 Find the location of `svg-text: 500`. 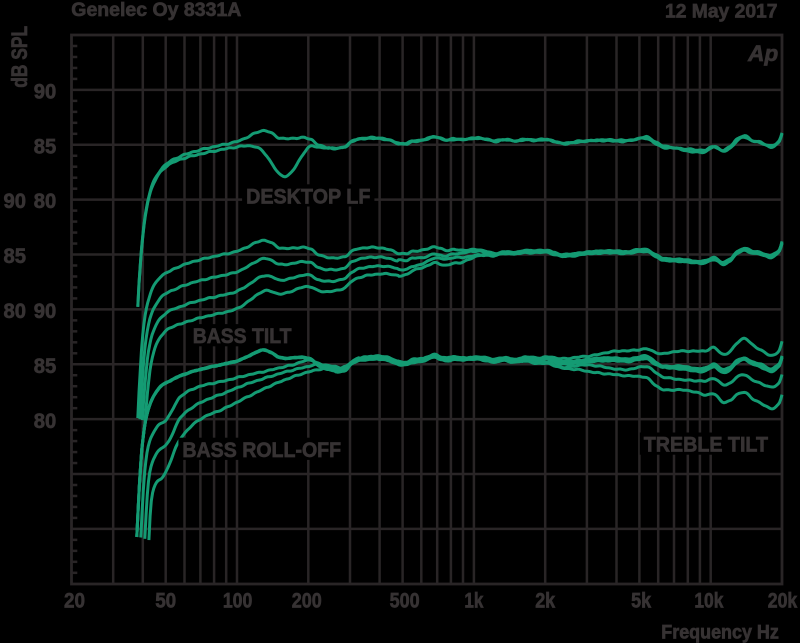

svg-text: 500 is located at coordinates (405, 600).